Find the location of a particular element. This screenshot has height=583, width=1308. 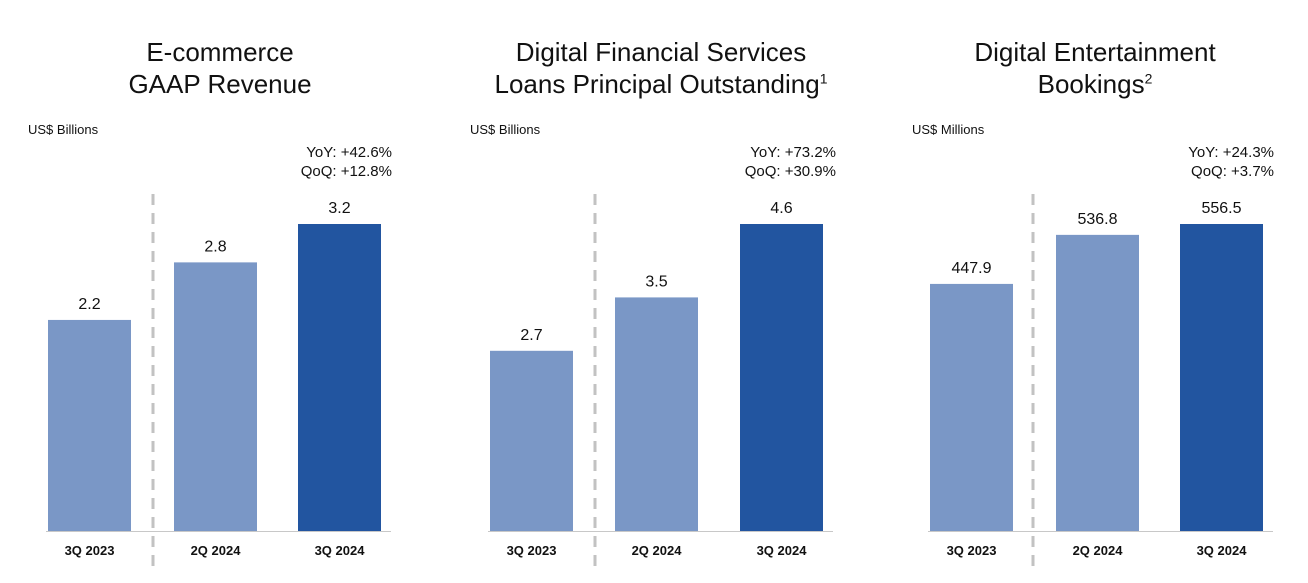

chart-title-line-2: GAAP Revenue is located at coordinates (220, 84).